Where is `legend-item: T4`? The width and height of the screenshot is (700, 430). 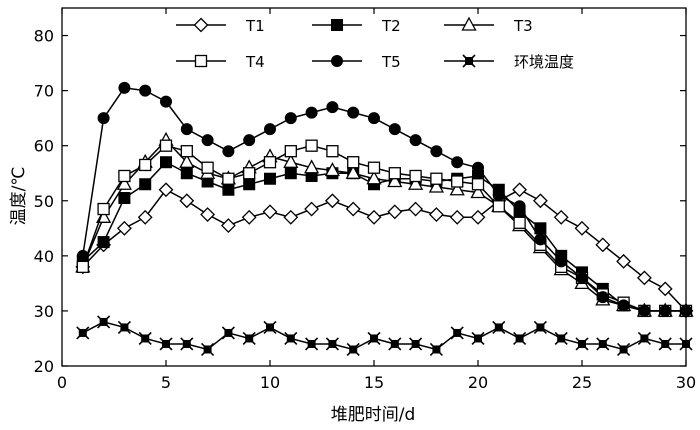 legend-item: T4 is located at coordinates (220, 62).